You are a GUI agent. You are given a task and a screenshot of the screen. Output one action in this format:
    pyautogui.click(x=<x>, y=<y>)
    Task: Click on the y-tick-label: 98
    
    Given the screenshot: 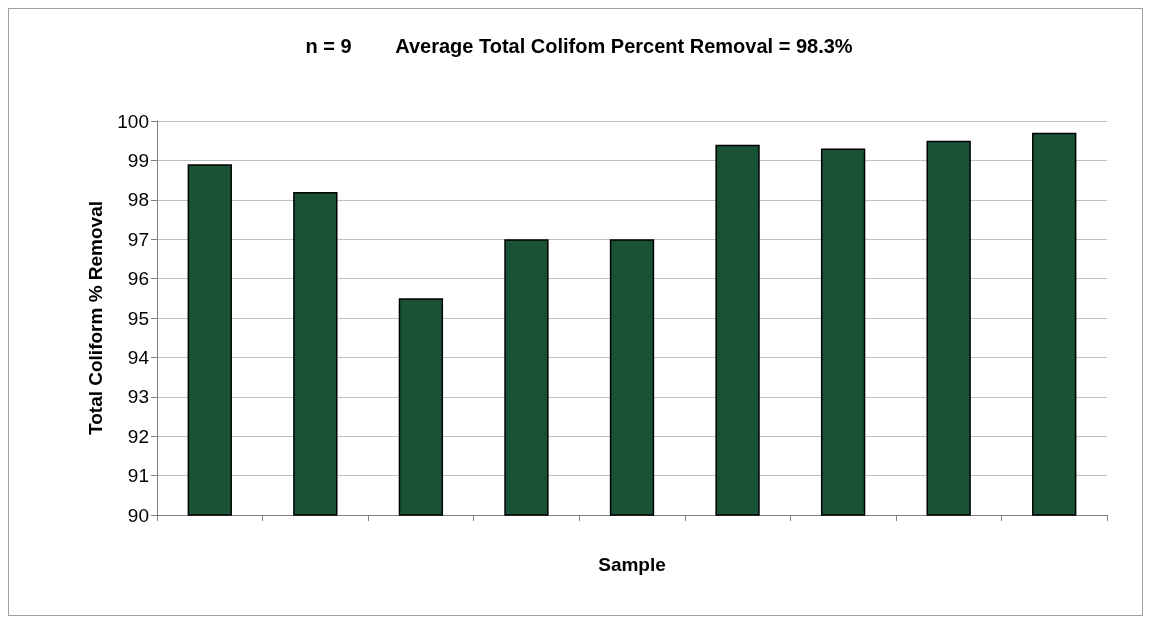 What is the action you would take?
    pyautogui.click(x=138, y=200)
    